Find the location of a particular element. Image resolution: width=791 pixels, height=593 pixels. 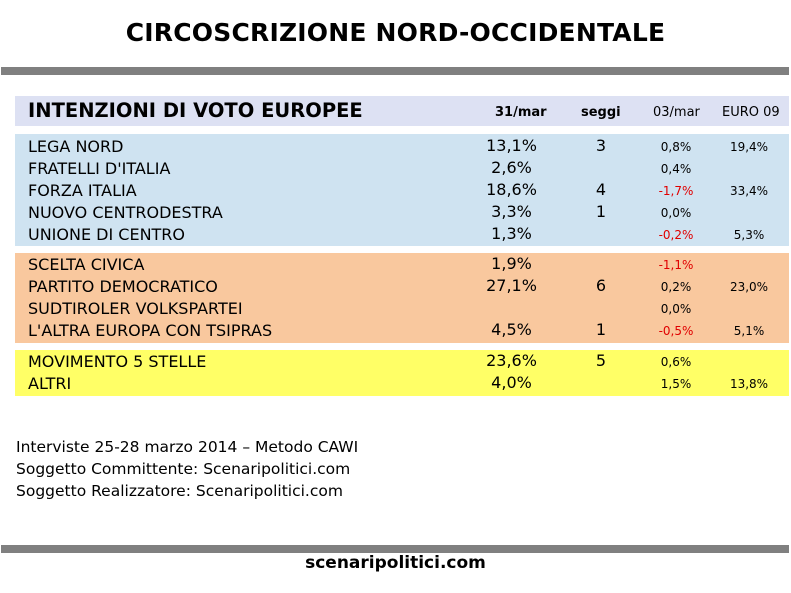

table-row: UNIONE DI CENTRO 1,3% -0,2% 5,3% is located at coordinates (402, 235).